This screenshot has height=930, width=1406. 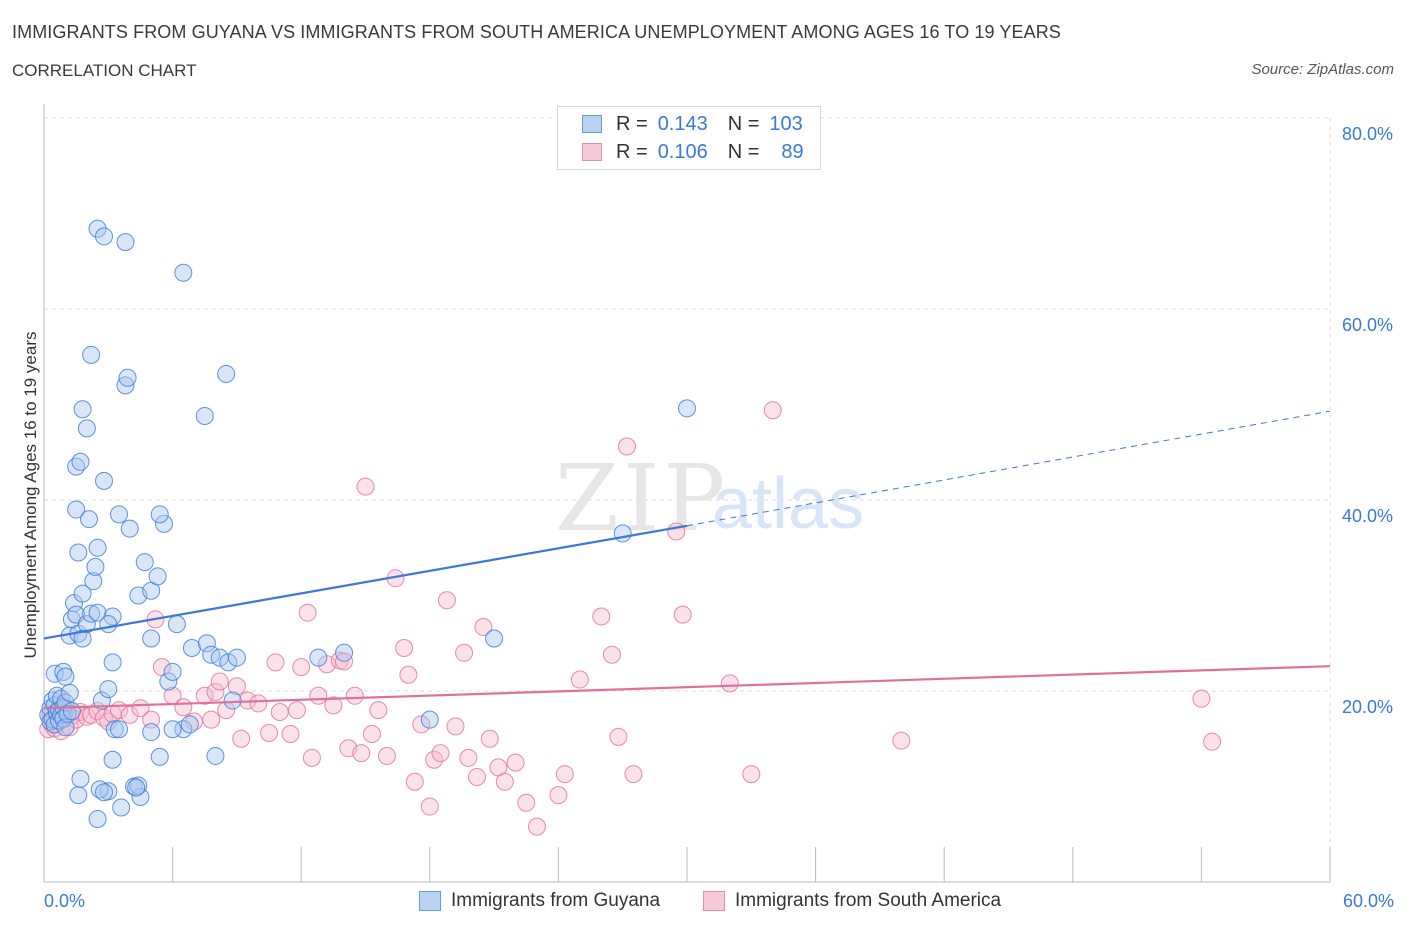 What do you see at coordinates (868, 900) in the screenshot?
I see `bottom-legend-label-south-america: Immigrants from South America` at bounding box center [868, 900].